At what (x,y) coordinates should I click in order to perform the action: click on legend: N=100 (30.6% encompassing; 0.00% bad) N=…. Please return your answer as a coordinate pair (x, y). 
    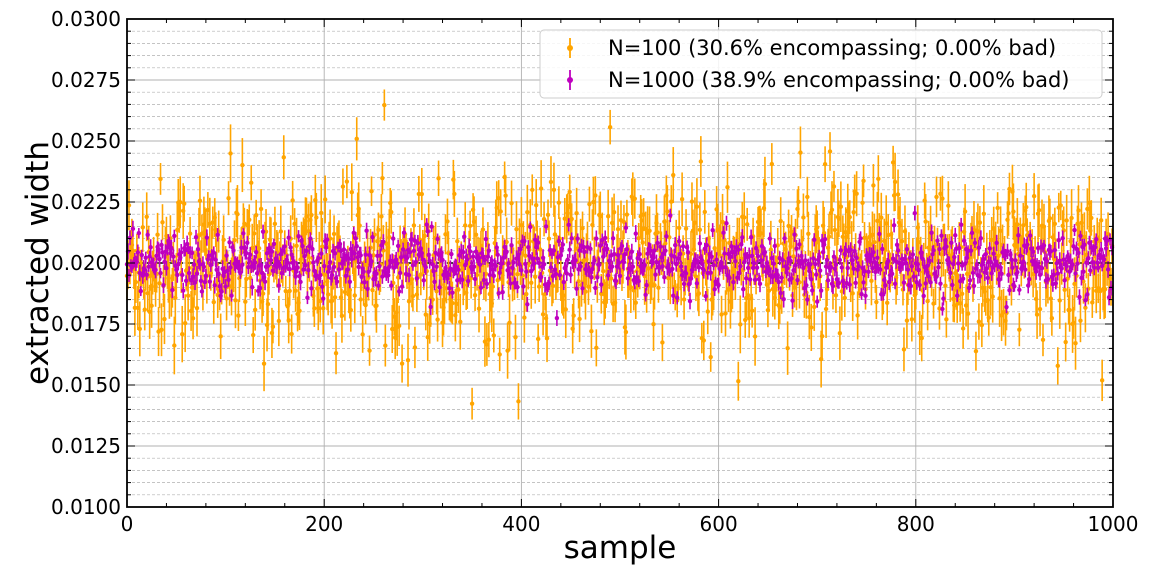
    Looking at the image, I should click on (821, 64).